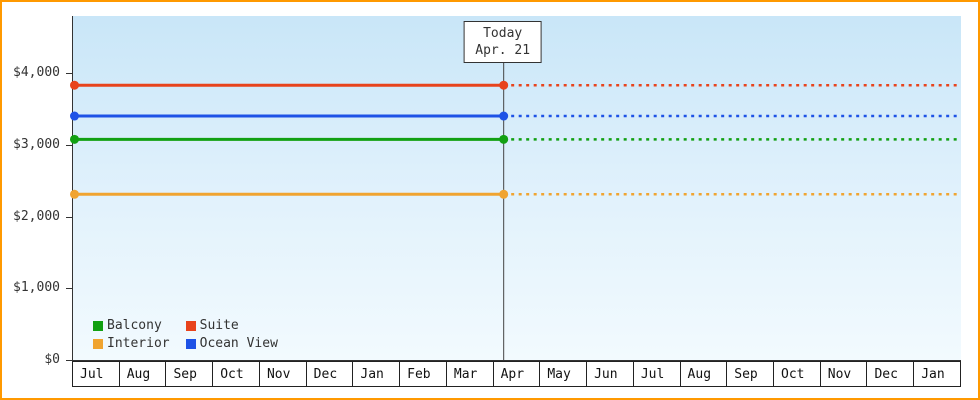 Image resolution: width=980 pixels, height=400 pixels. What do you see at coordinates (74, 194) in the screenshot?
I see `series-start-dot-interior` at bounding box center [74, 194].